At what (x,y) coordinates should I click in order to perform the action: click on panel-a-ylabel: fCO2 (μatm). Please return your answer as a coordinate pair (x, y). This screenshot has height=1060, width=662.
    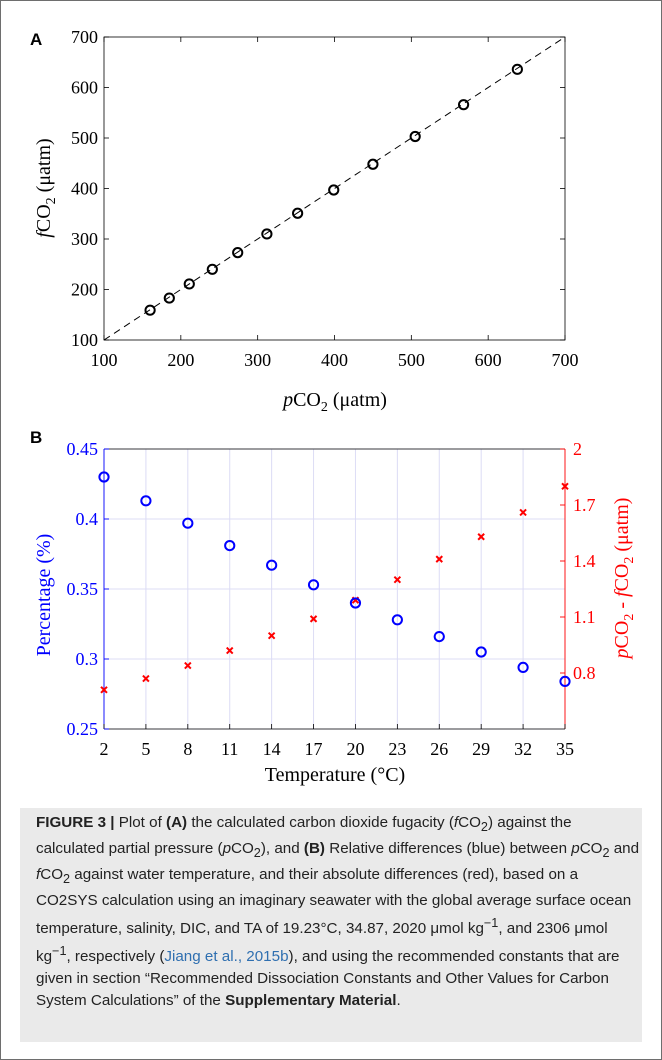
    Looking at the image, I should click on (46, 187).